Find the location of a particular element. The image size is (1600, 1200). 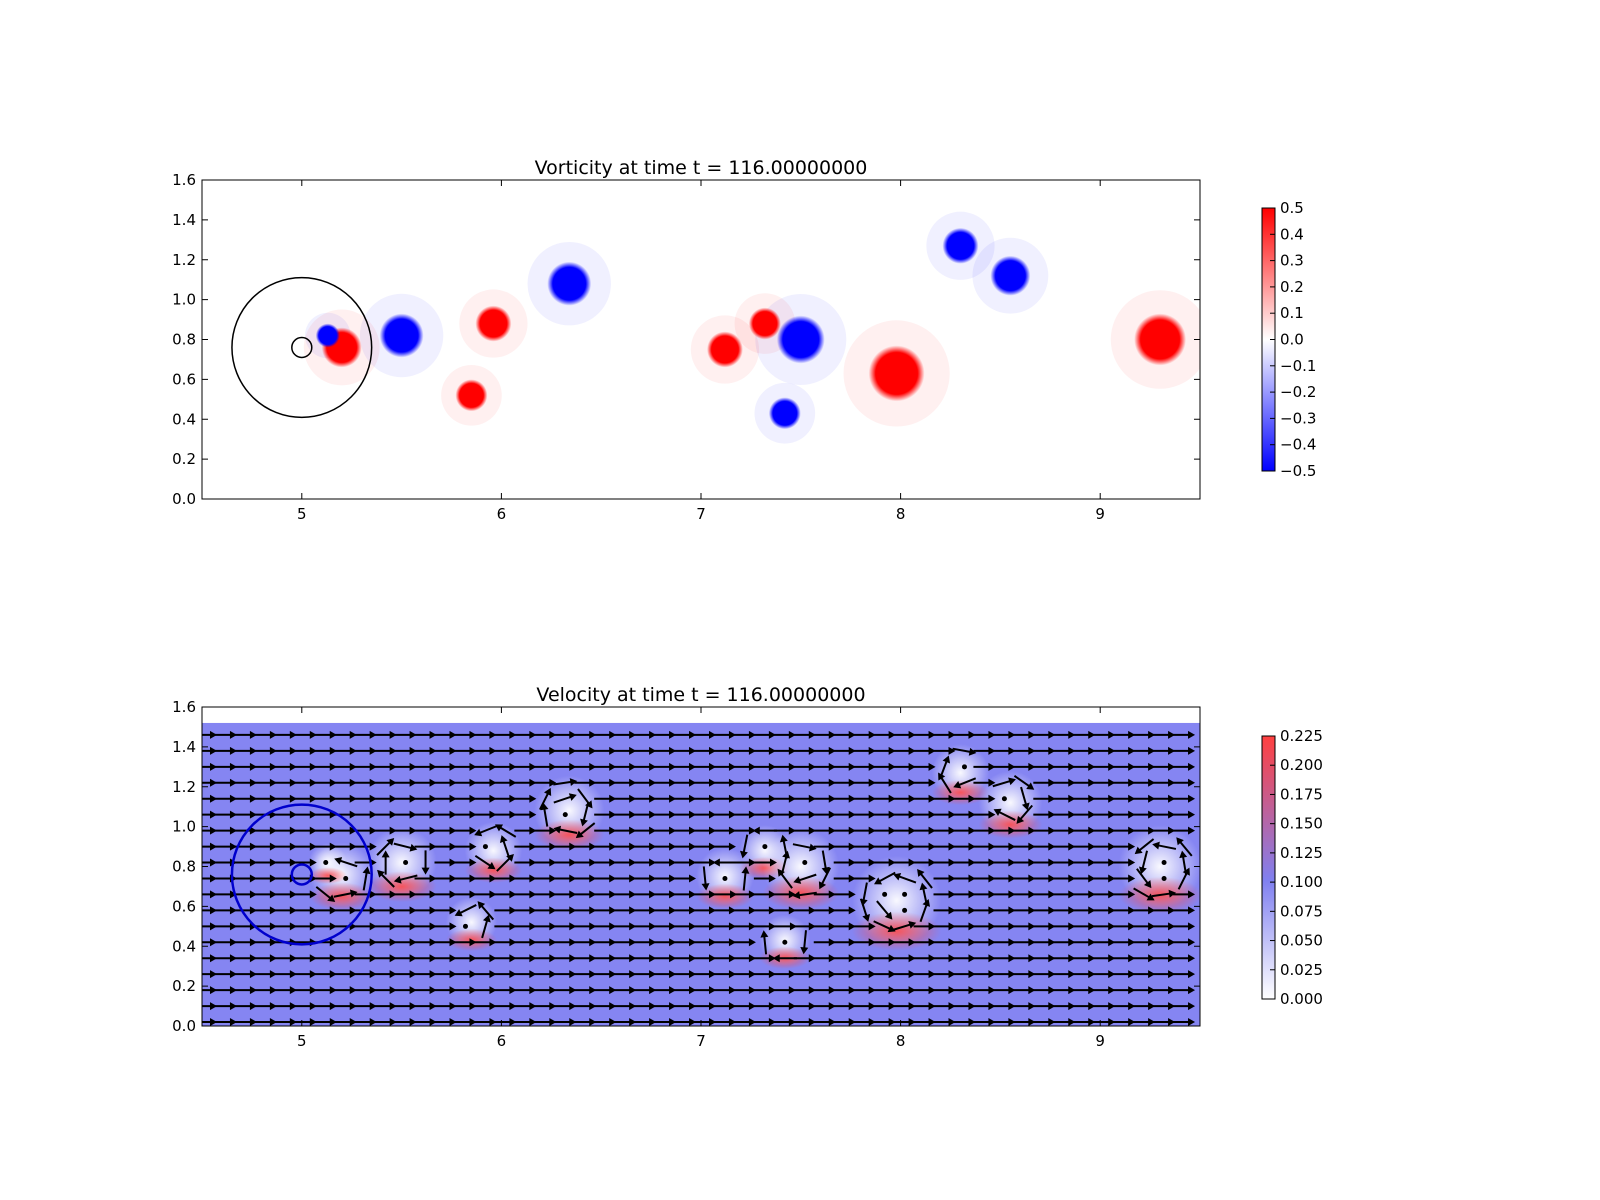

colorbar-tick-label: −0.4 is located at coordinates (1298, 445).